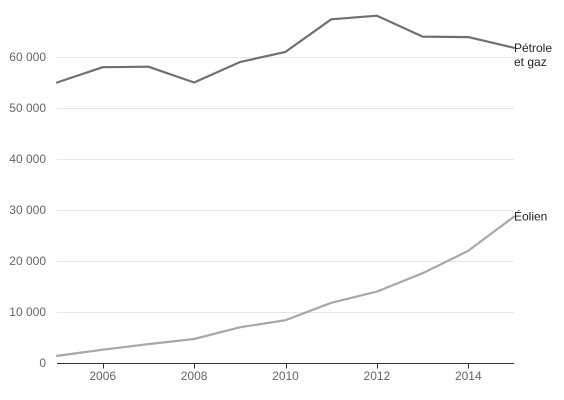 The width and height of the screenshot is (564, 400). What do you see at coordinates (27, 312) in the screenshot?
I see `y-tick-label: 10 000` at bounding box center [27, 312].